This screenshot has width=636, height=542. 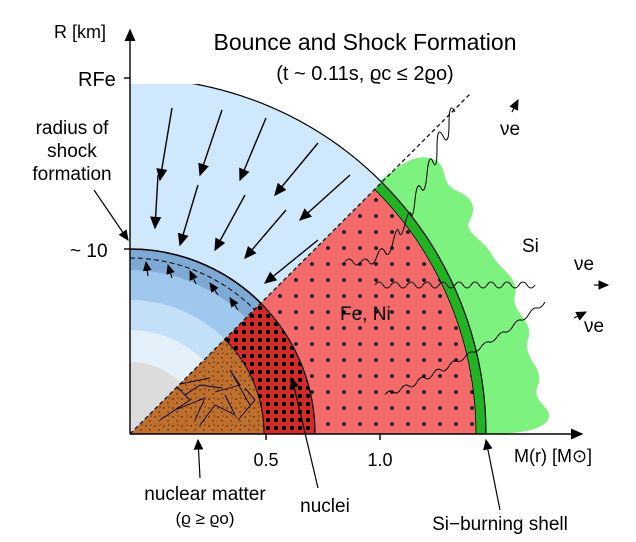 I want to click on x-axis-label: M(r) [M⊙], so click(x=553, y=456).